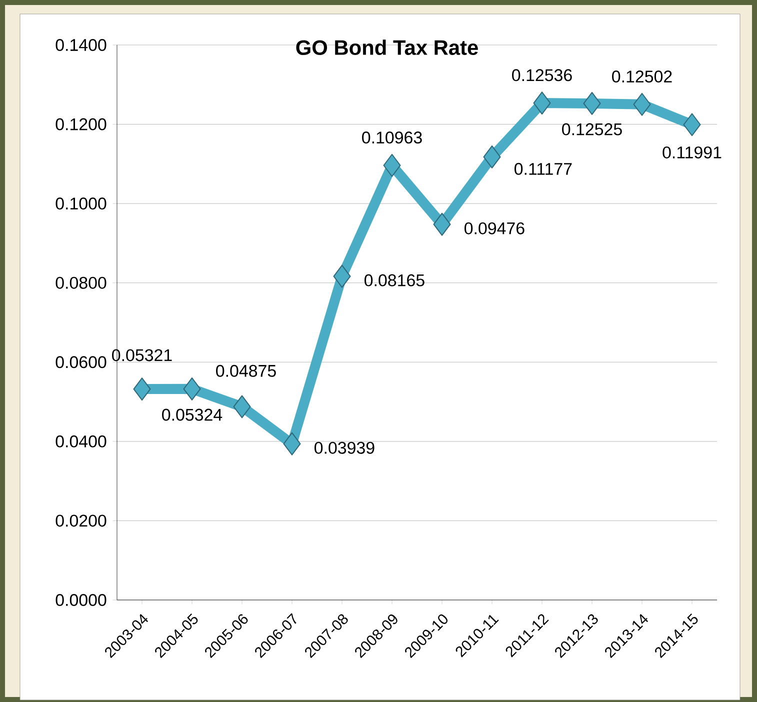 The width and height of the screenshot is (757, 702). I want to click on y-tick-label: 0.0600, so click(81, 362).